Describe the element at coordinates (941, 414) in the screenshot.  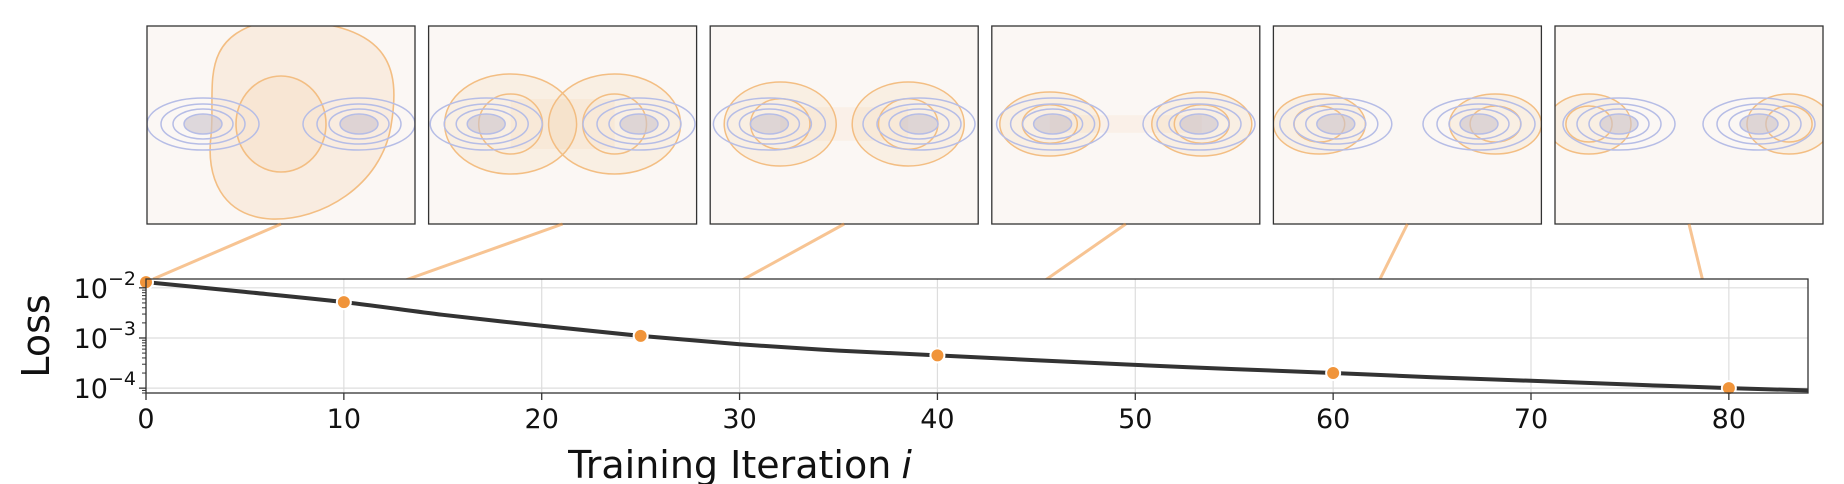
I see `x-axis-ticks: 0 10 20 30 40 50 60 70 80` at that location.